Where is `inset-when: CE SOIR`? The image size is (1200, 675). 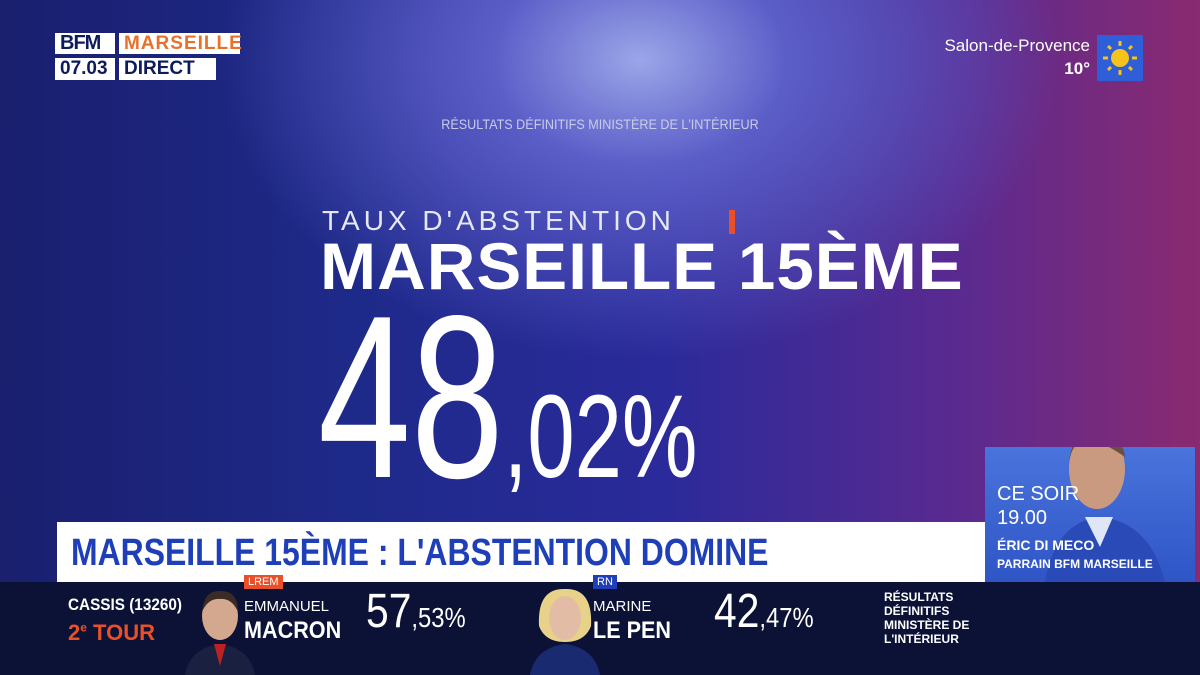 inset-when: CE SOIR is located at coordinates (1038, 494).